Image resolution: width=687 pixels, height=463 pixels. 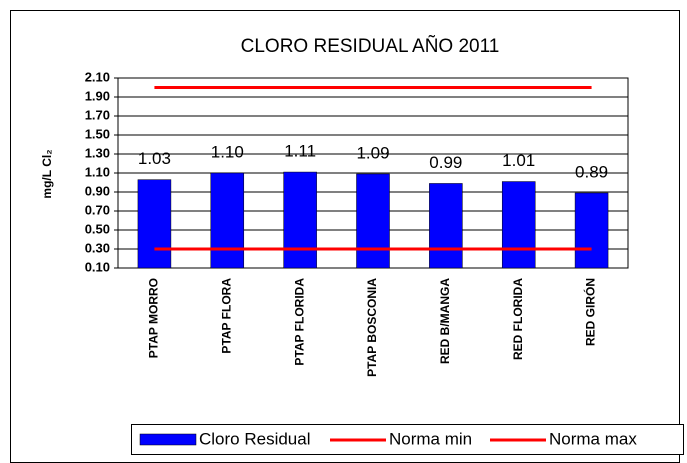 I want to click on y-tick-label: 0.10, so click(x=97, y=266).